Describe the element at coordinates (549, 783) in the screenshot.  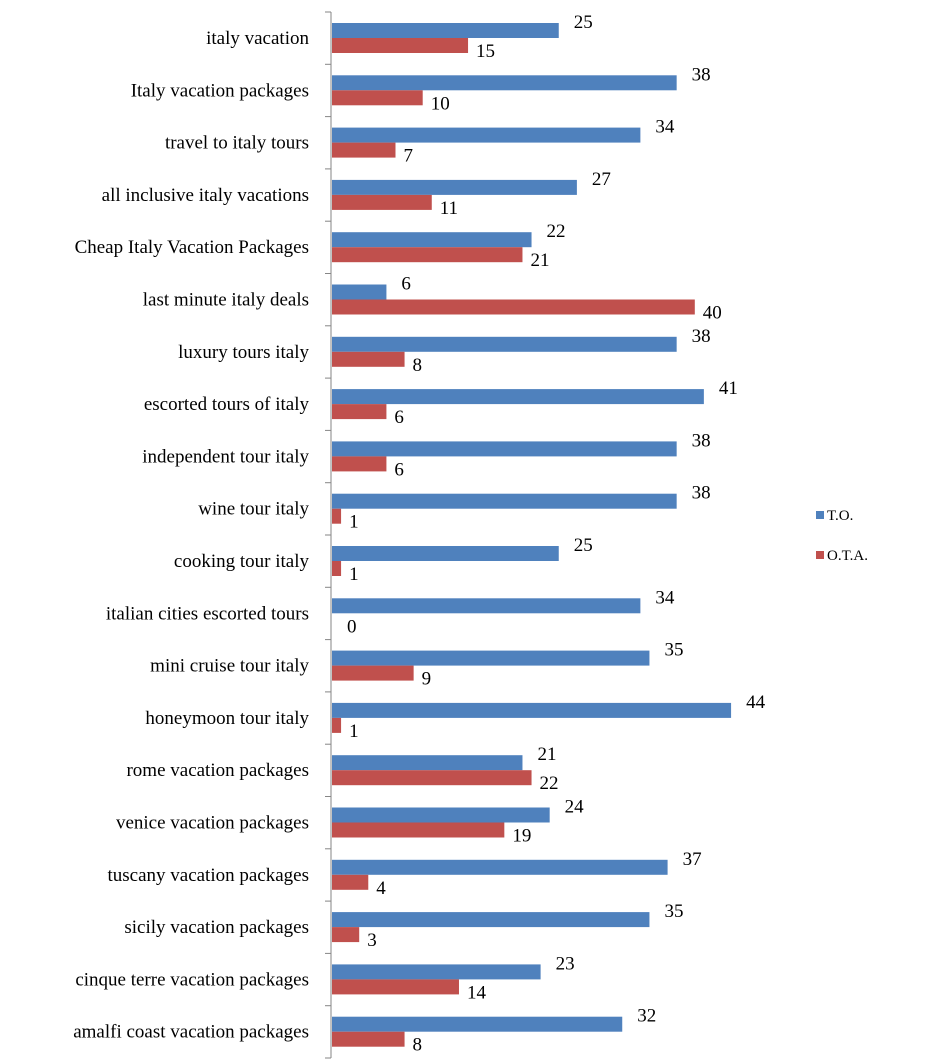
I see `data-label-ota: 22` at that location.